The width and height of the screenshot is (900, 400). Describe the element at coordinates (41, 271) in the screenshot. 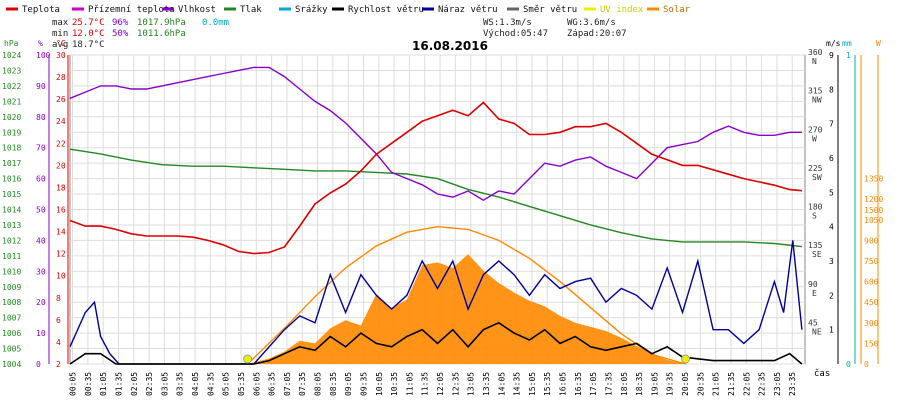

I see `humidity-tick-label: 30` at that location.